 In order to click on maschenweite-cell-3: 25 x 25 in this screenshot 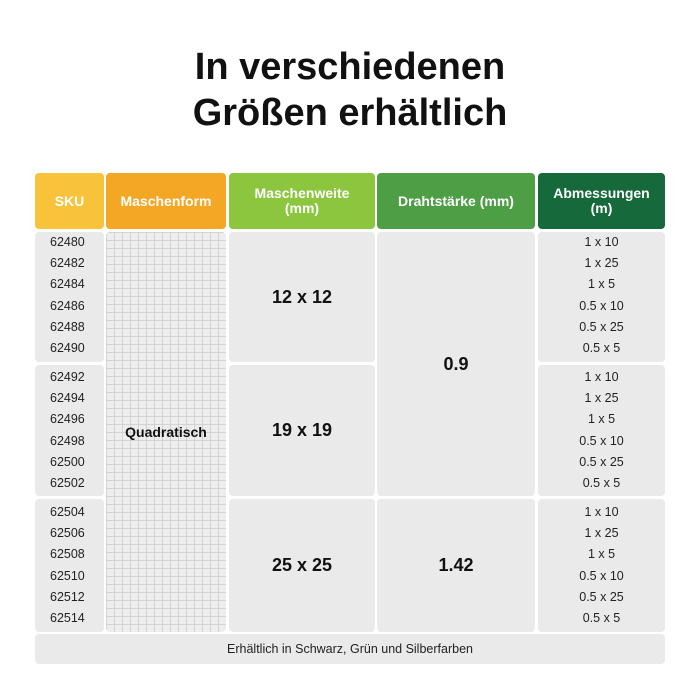, I will do `click(302, 565)`.